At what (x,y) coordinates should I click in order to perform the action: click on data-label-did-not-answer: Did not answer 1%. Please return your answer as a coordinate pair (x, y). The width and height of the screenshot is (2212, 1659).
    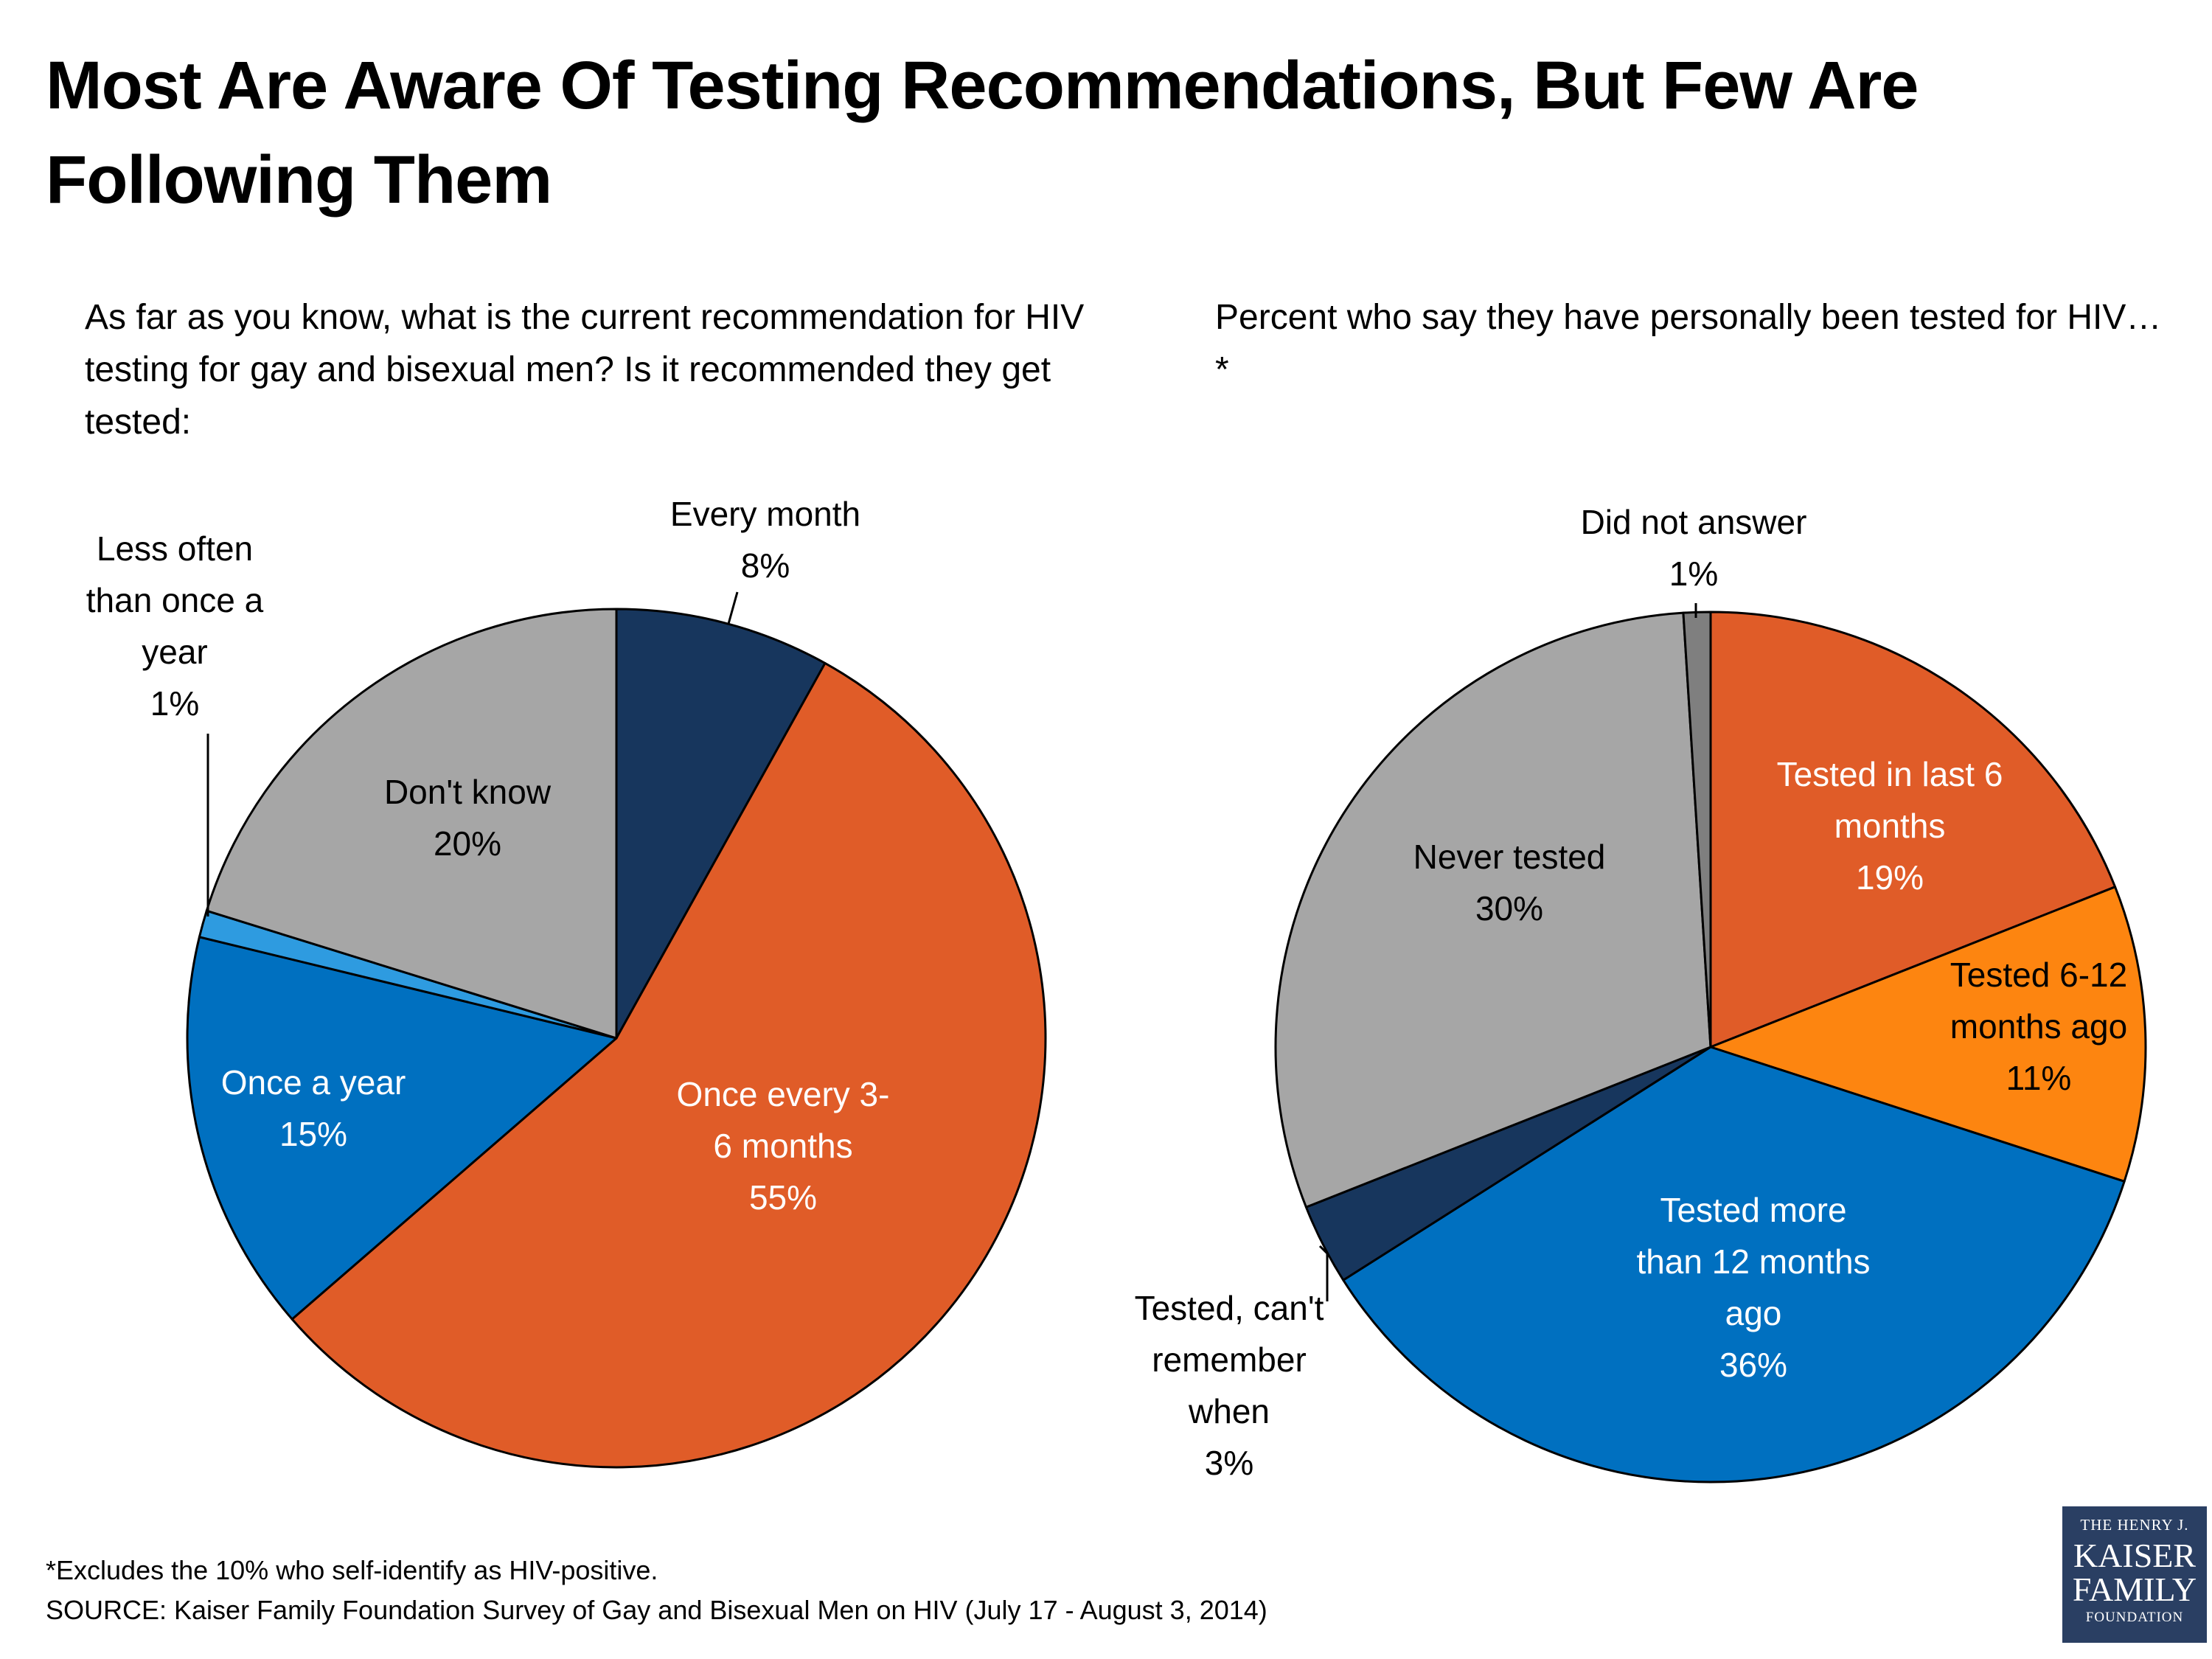
    Looking at the image, I should click on (1694, 548).